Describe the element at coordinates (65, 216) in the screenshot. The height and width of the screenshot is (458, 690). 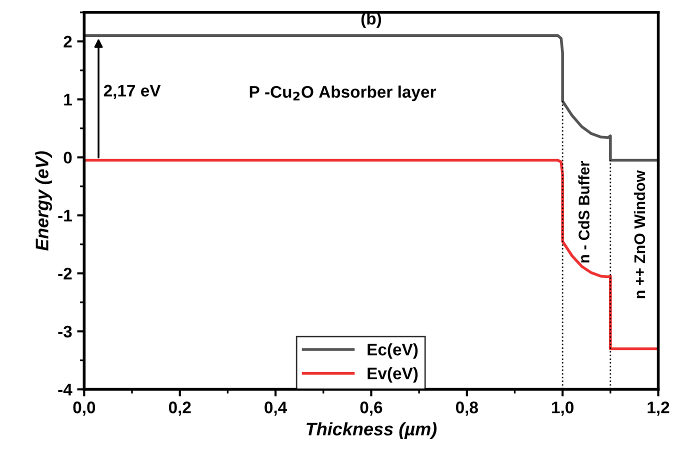
I see `y-tick-label: -1` at that location.